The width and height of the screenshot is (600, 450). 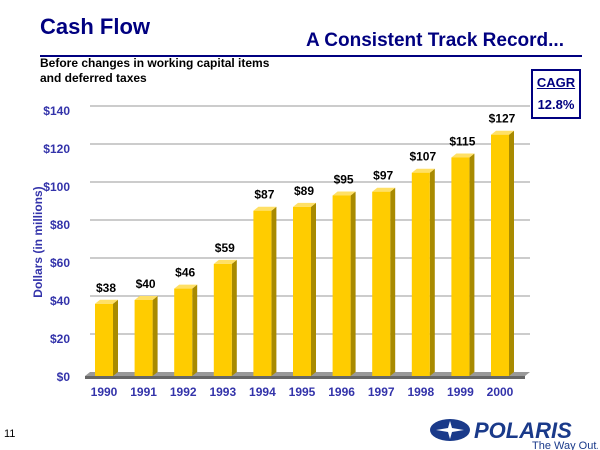 I want to click on x-tick-label: 1999, so click(x=460, y=392).